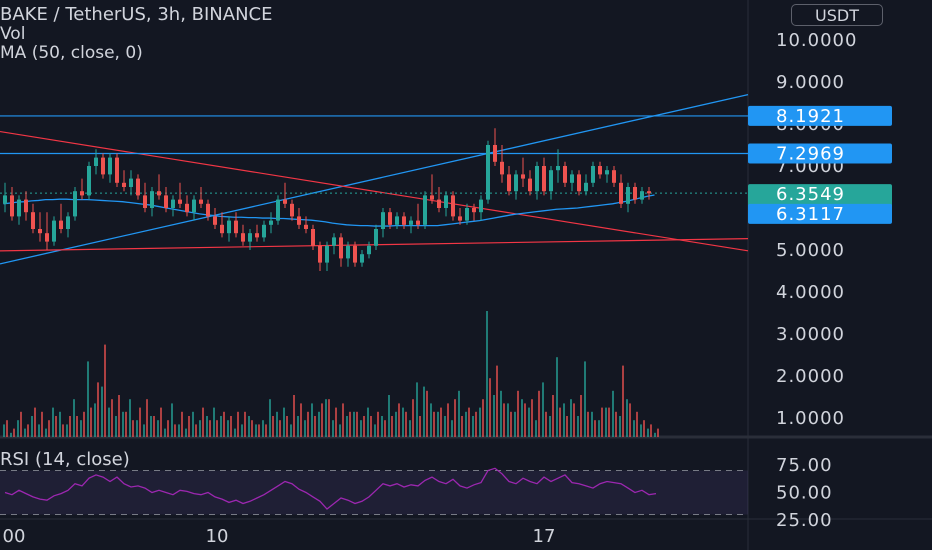 The height and width of the screenshot is (550, 932). I want to click on rsi-title: RSI (14, close), so click(65, 459).